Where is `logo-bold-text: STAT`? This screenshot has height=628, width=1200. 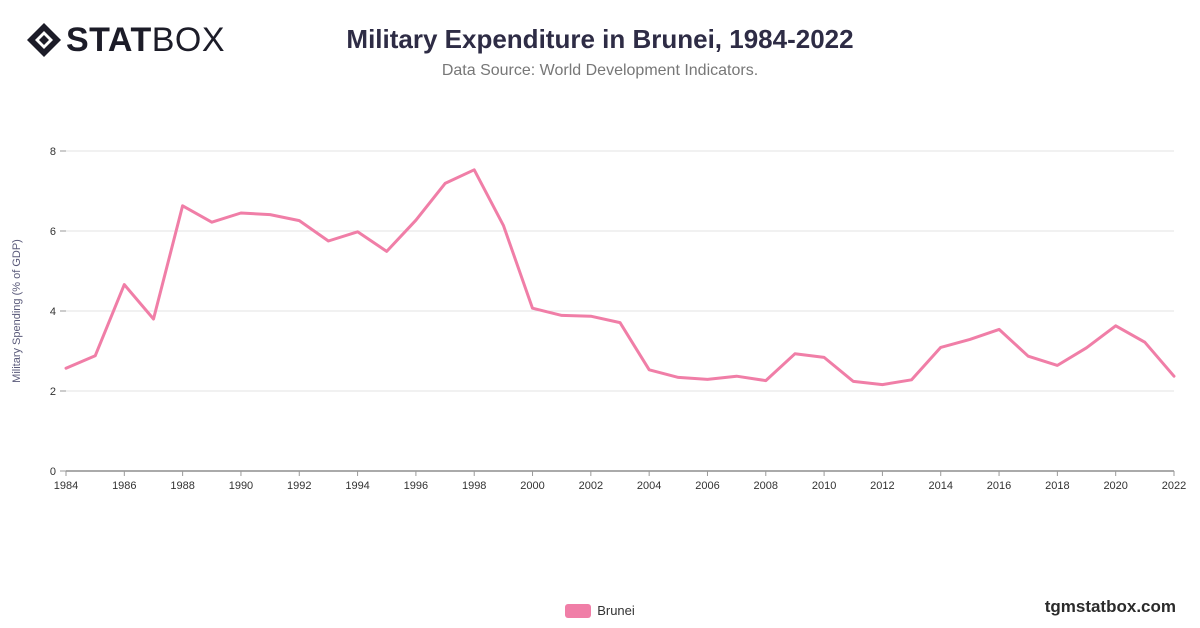
logo-bold-text: STAT is located at coordinates (109, 40).